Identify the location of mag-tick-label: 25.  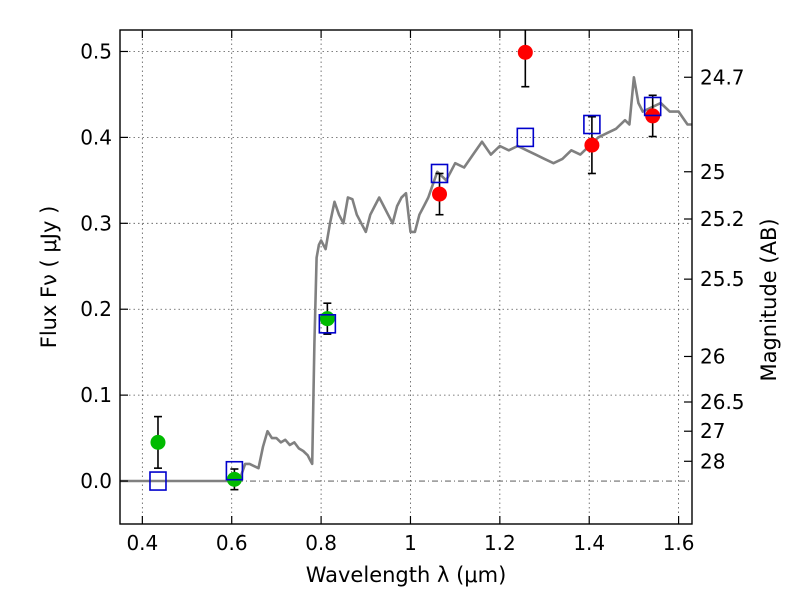
(712, 172).